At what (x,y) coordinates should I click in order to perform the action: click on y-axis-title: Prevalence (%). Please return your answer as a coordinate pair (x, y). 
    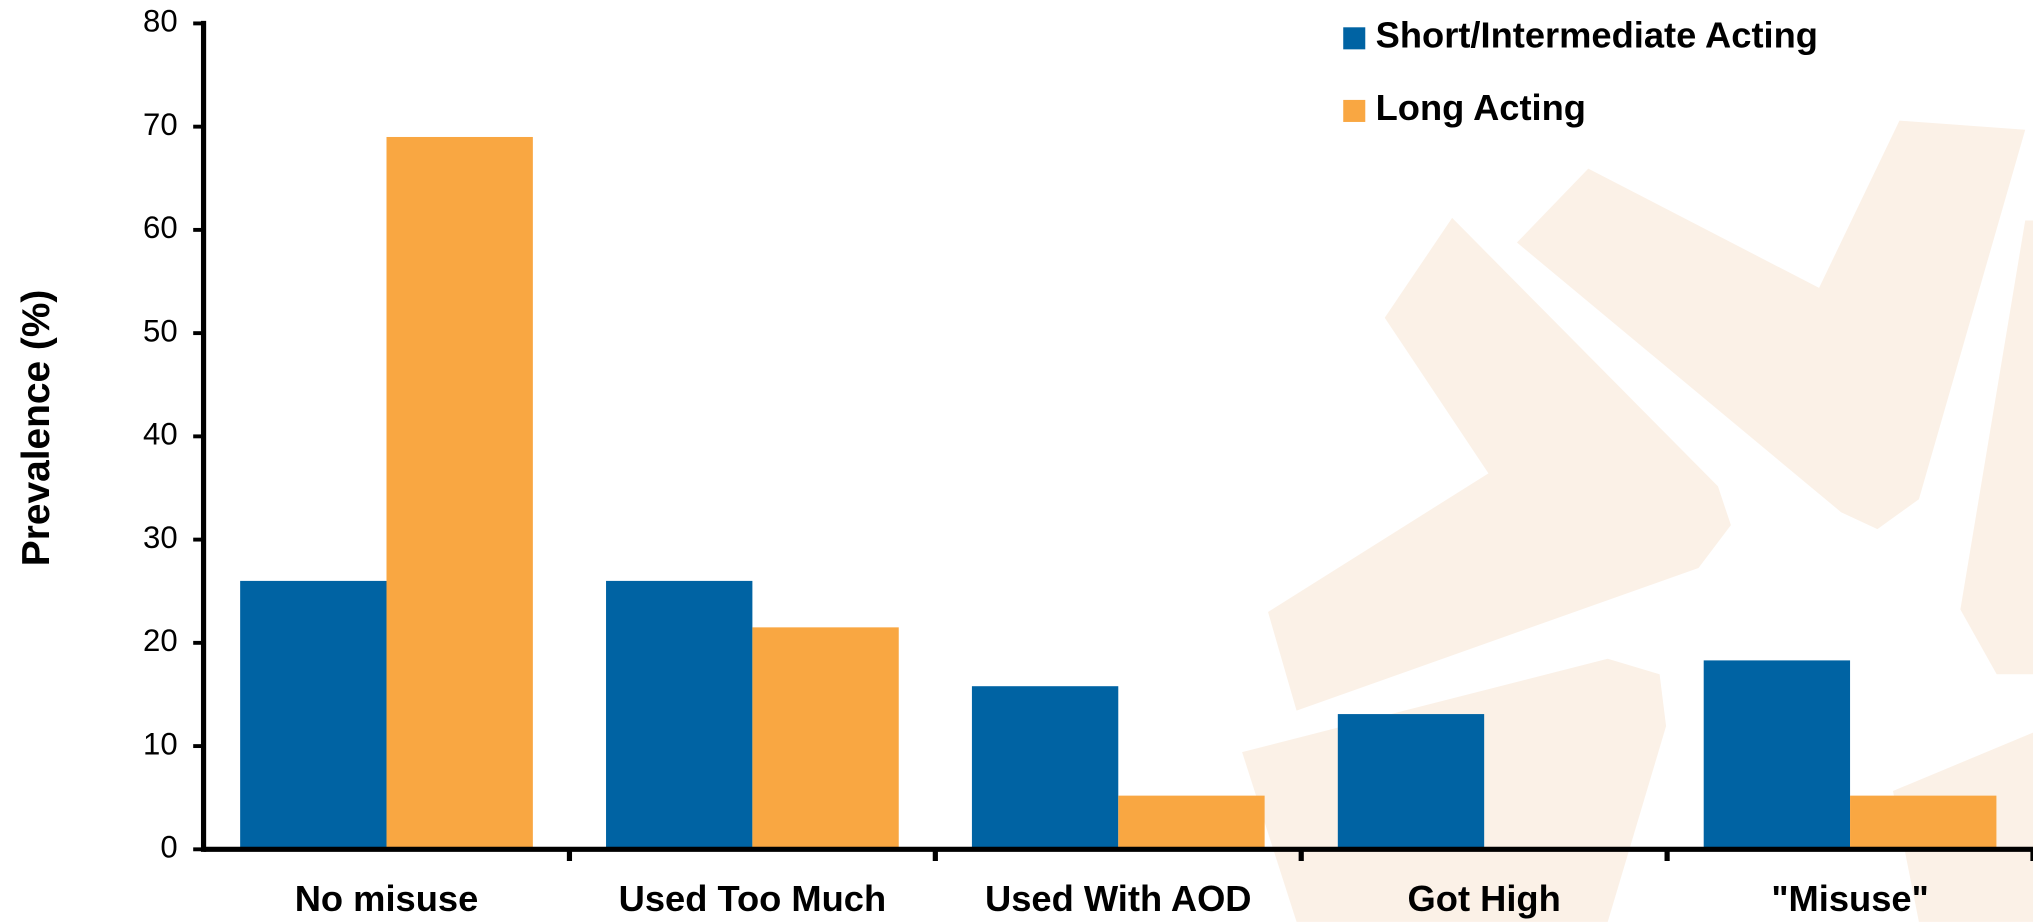
    Looking at the image, I should click on (36, 428).